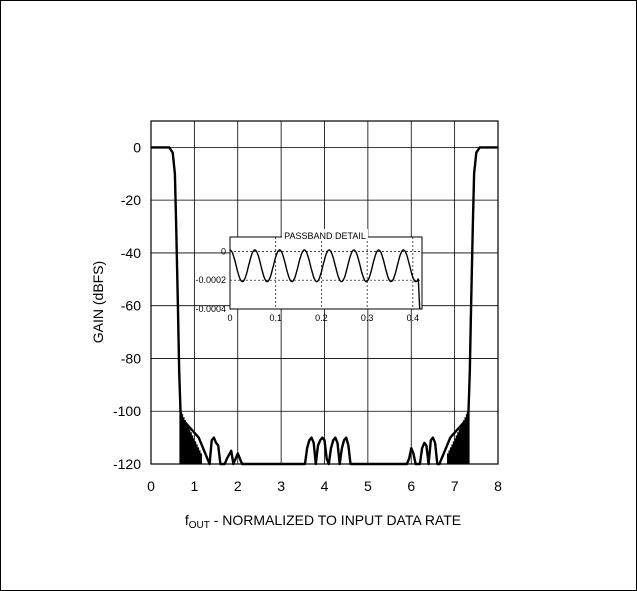 The image size is (637, 591). I want to click on inset-x-tick-label: 0, so click(229, 318).